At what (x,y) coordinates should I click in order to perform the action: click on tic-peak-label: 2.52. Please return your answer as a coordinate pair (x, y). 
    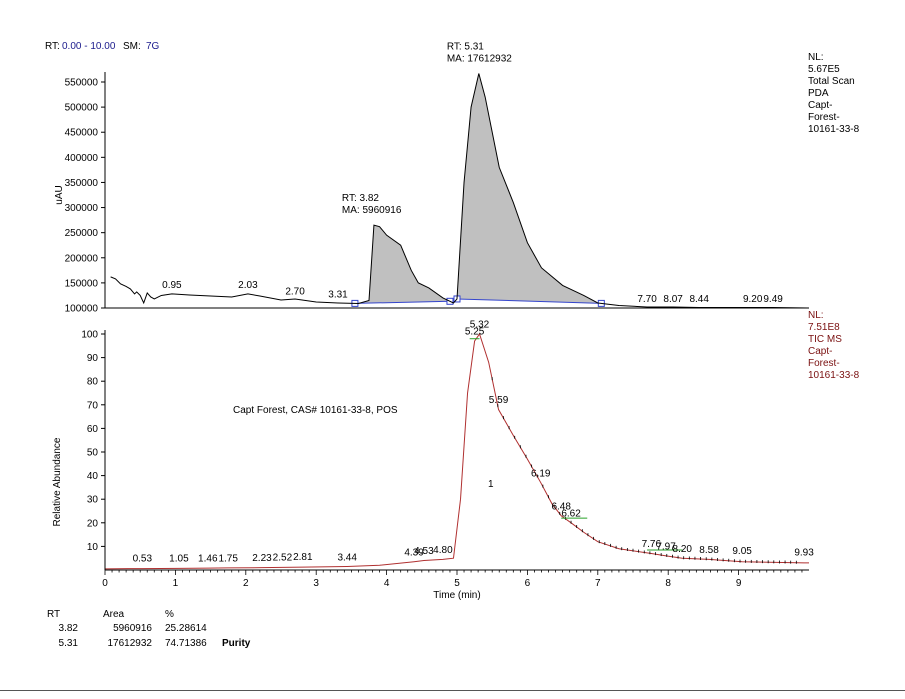
    Looking at the image, I should click on (283, 558).